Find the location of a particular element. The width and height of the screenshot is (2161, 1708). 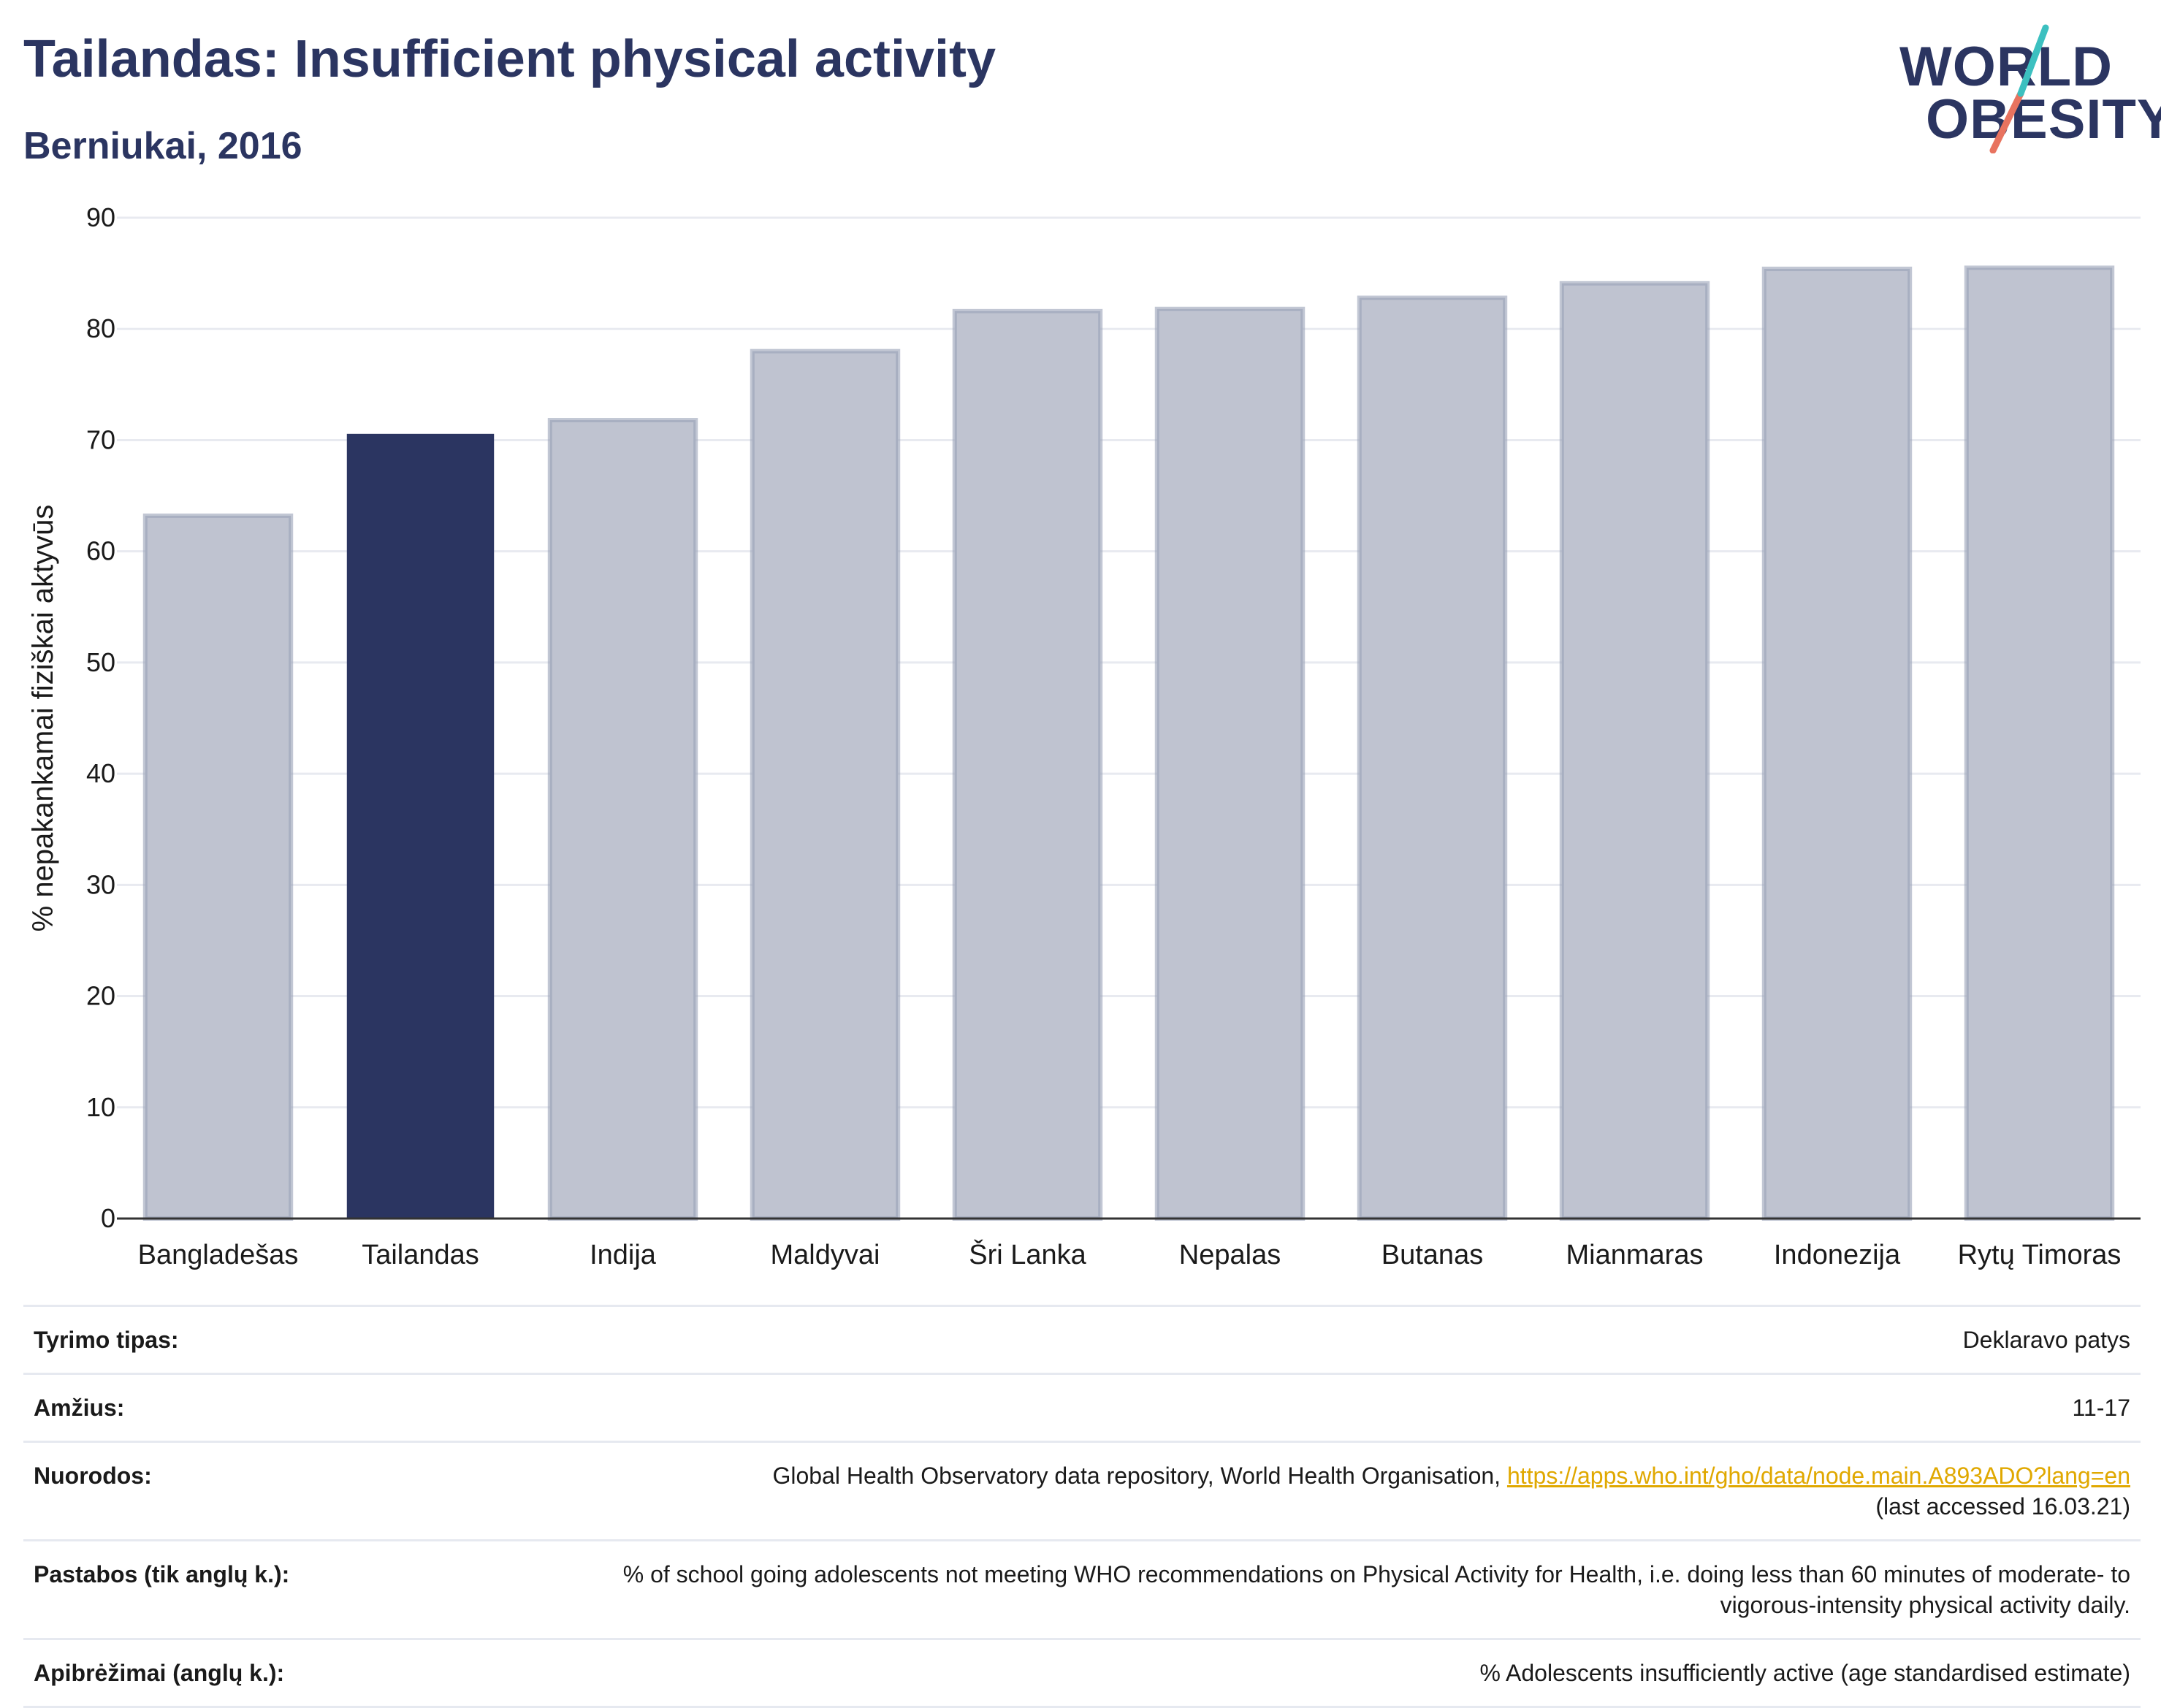

info-row-age: Amžius: 11-17 is located at coordinates (1082, 1407).